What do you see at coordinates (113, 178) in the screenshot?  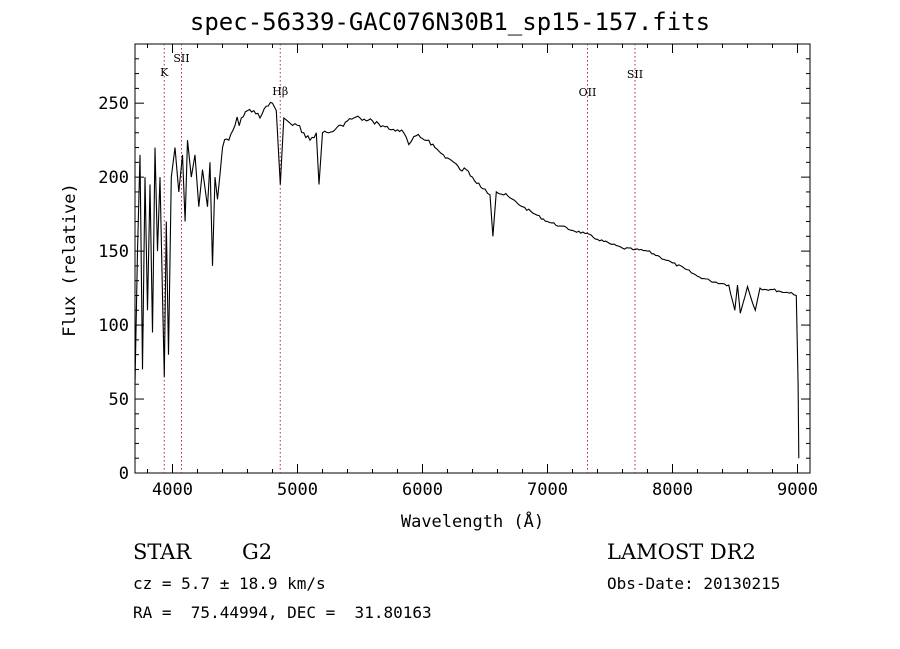 I see `y-tick-label: 200` at bounding box center [113, 178].